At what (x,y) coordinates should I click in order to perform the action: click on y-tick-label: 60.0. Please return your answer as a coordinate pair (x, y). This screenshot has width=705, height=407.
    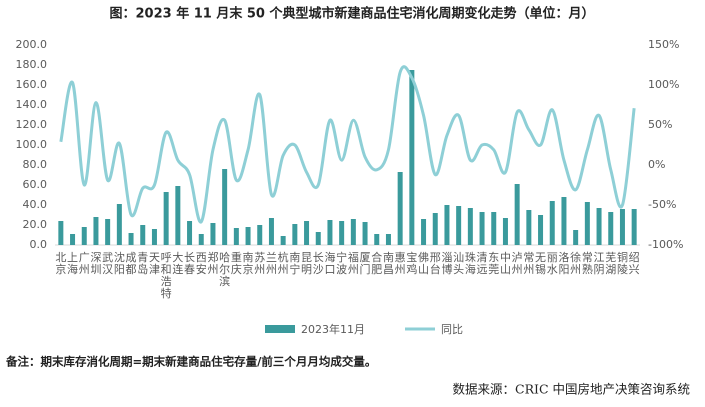
    Looking at the image, I should click on (35, 184).